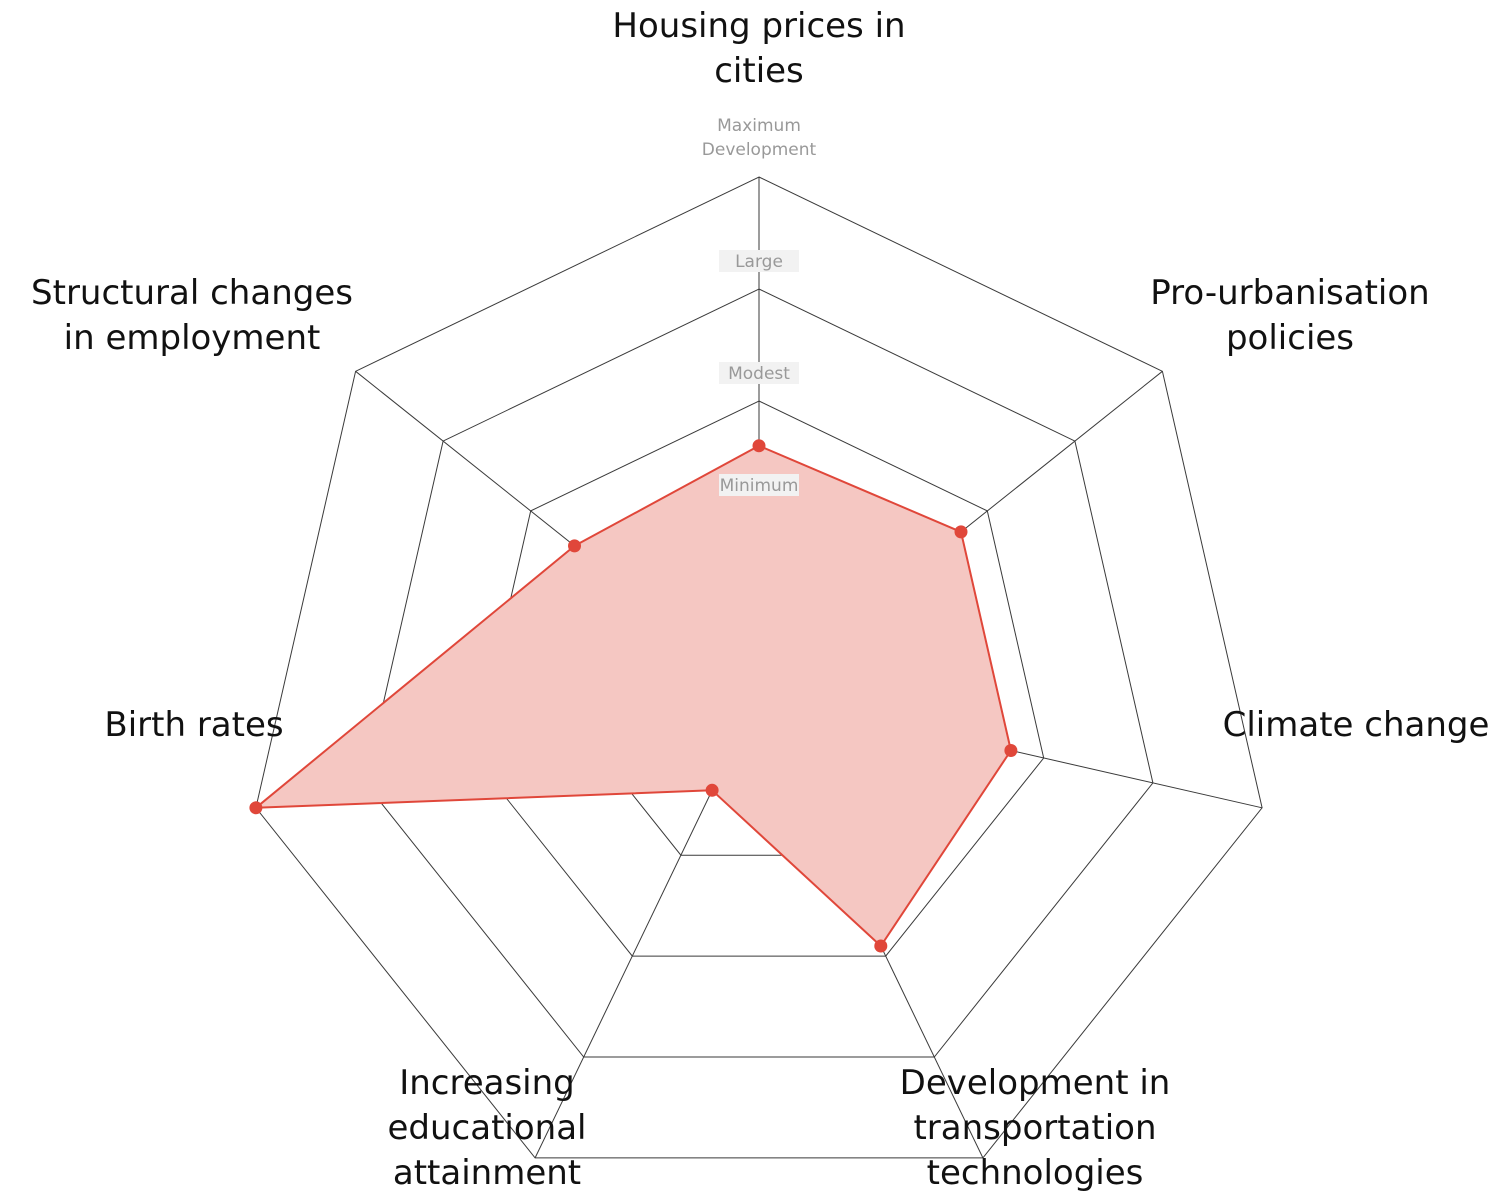 Image resolution: width=1500 pixels, height=1204 pixels. I want to click on level-label-3: Large, so click(759, 261).